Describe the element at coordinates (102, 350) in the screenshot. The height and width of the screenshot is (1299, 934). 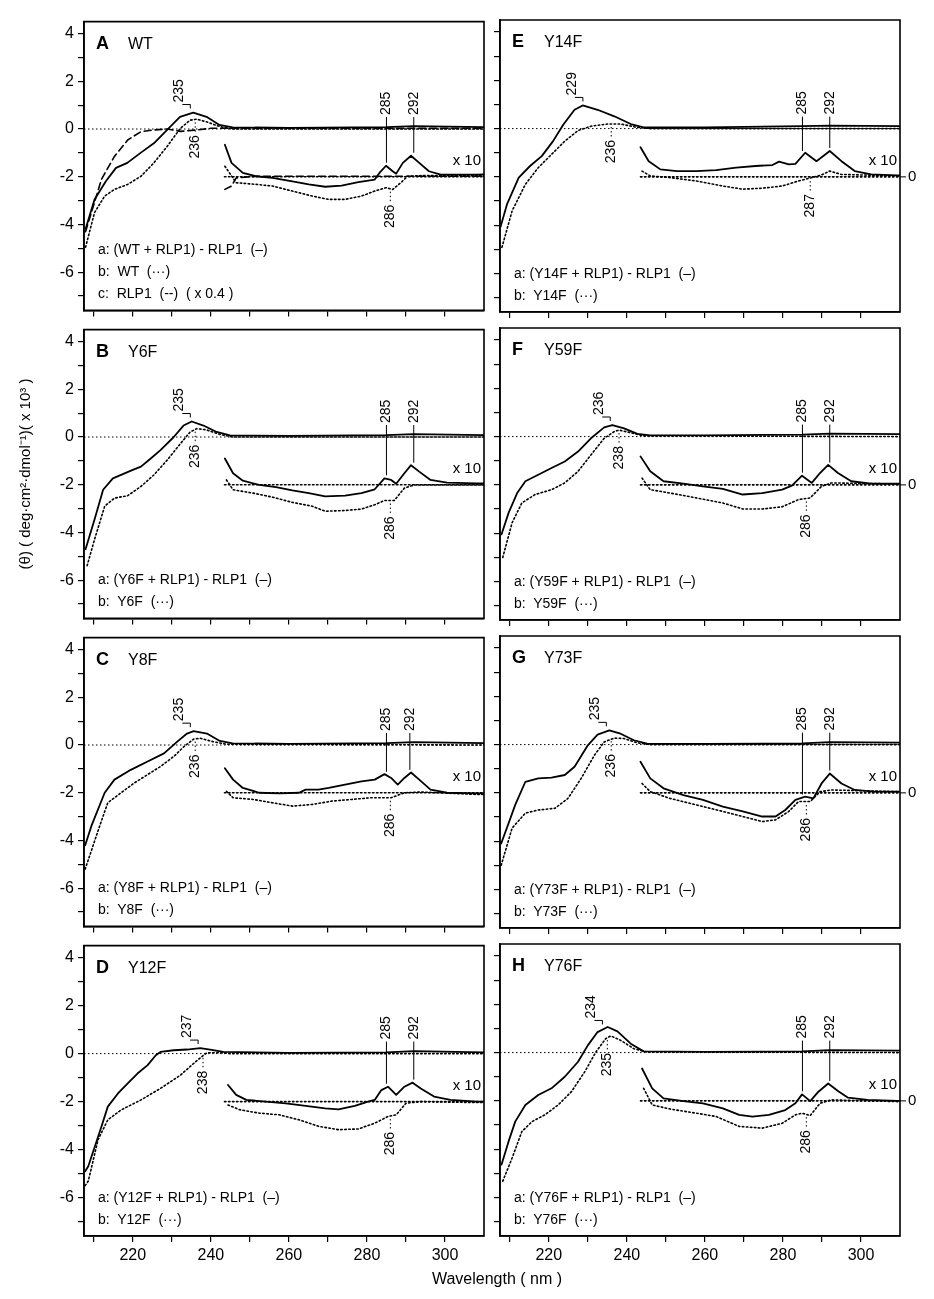
I see `text: B` at that location.